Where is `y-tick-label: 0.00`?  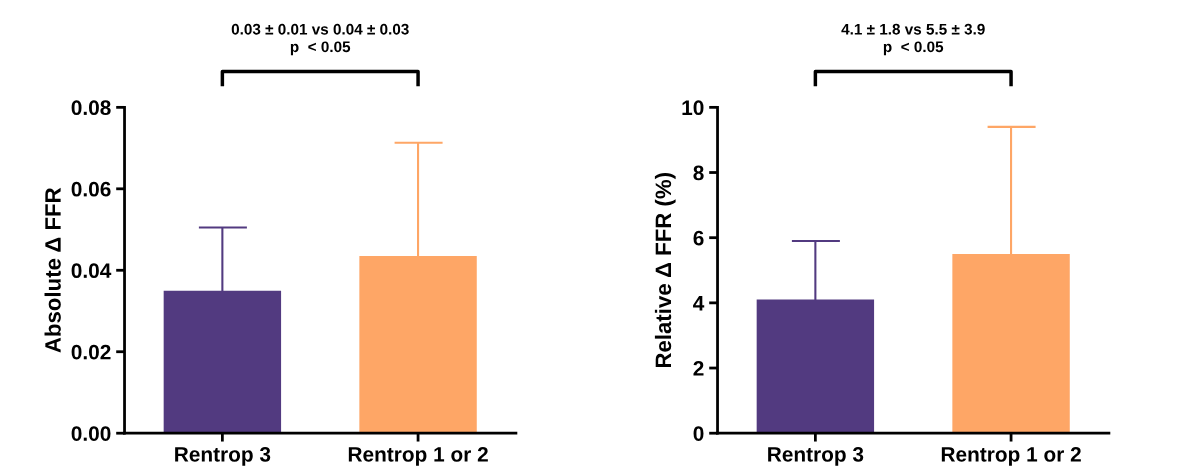
y-tick-label: 0.00 is located at coordinates (91, 433).